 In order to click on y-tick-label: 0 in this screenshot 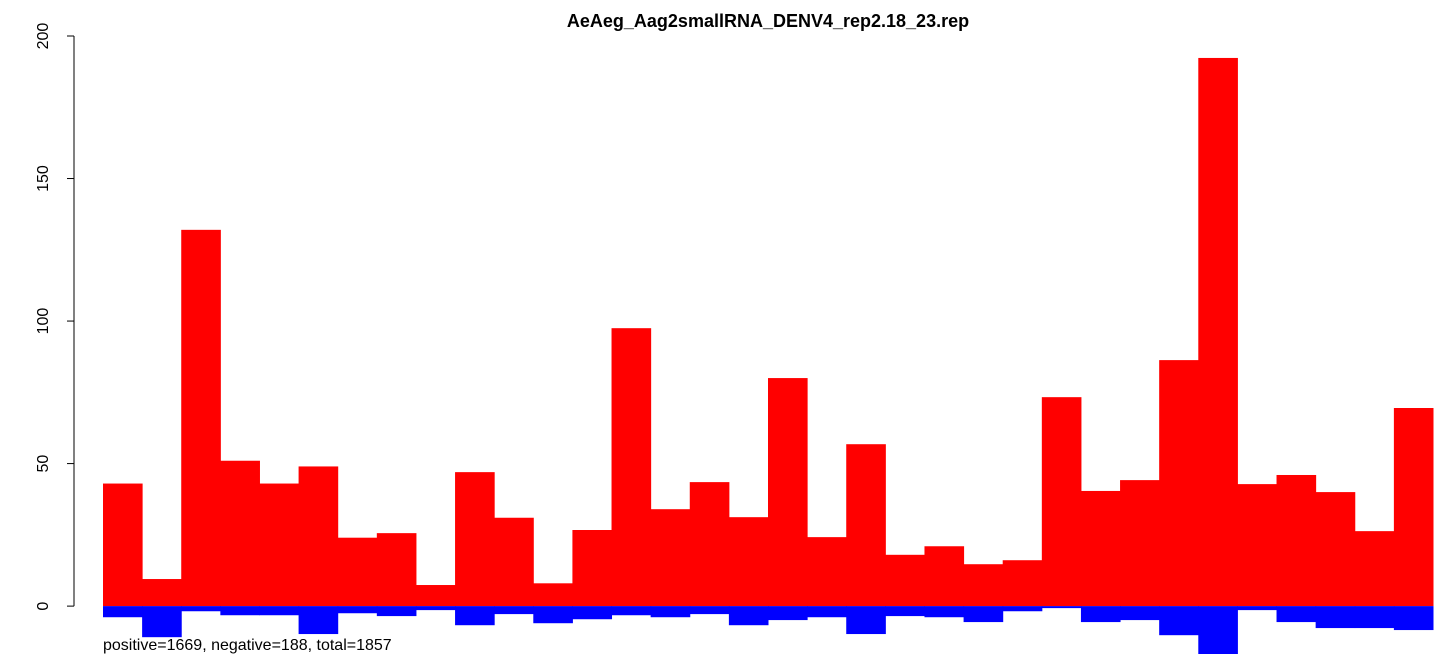, I will do `click(43, 606)`.